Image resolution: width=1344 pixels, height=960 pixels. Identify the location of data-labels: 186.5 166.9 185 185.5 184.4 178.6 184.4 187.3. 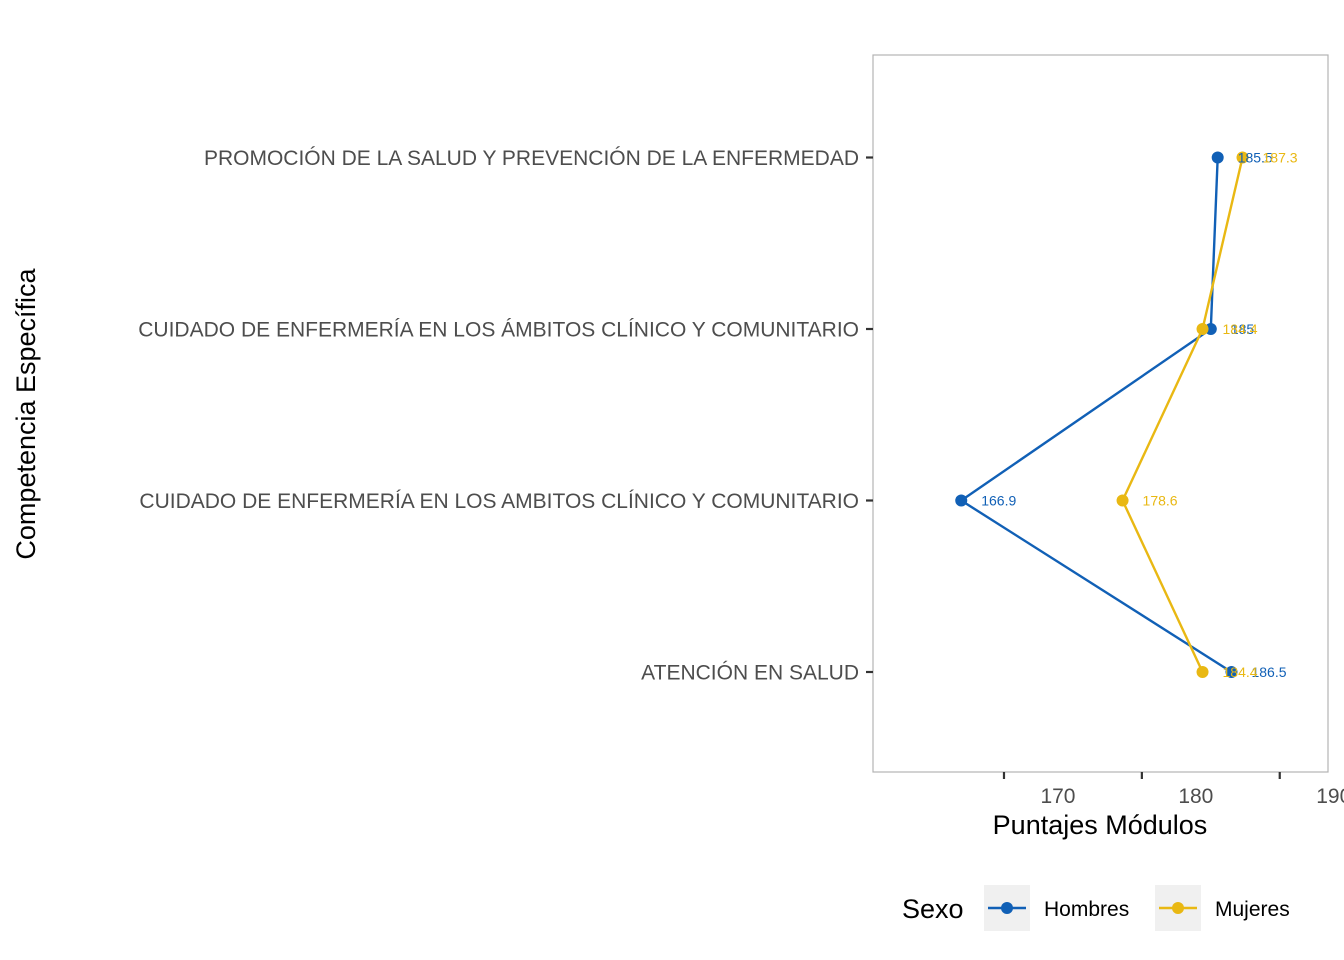
(1139, 415).